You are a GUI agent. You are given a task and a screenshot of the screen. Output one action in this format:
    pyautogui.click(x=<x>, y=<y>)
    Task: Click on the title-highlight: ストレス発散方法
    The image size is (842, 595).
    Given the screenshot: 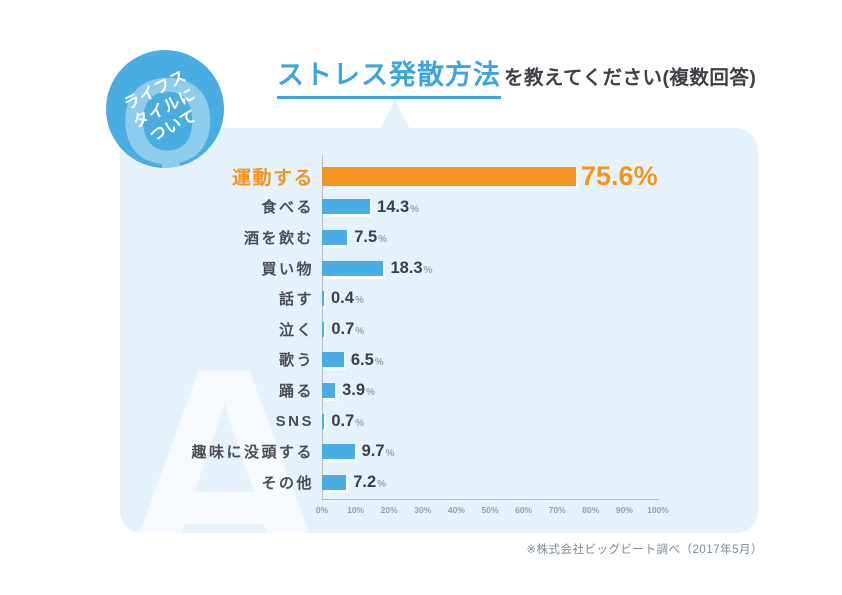 What is the action you would take?
    pyautogui.click(x=389, y=76)
    